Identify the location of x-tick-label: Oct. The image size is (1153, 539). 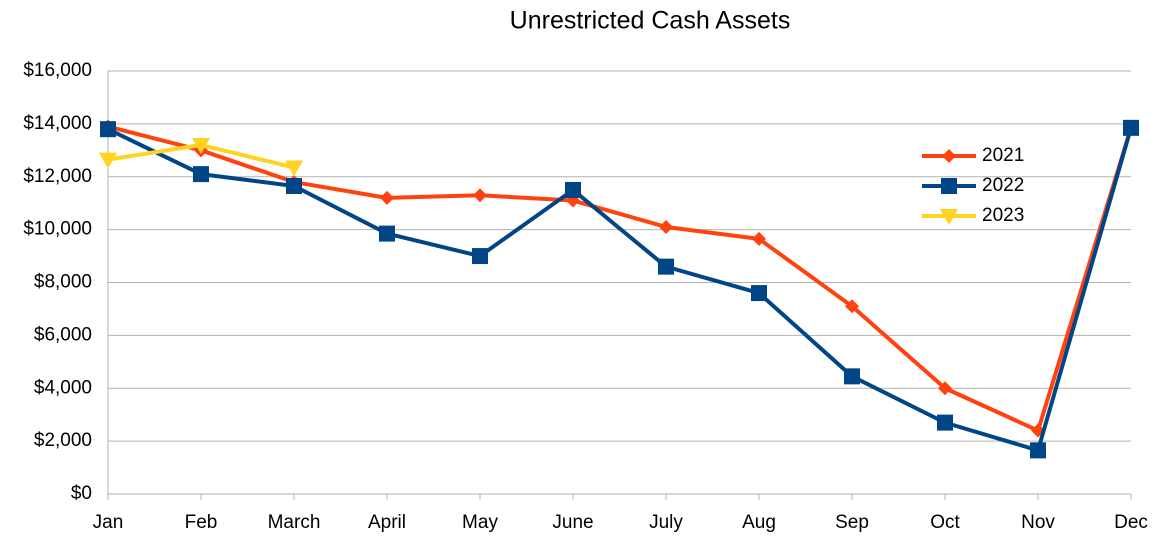
(945, 522).